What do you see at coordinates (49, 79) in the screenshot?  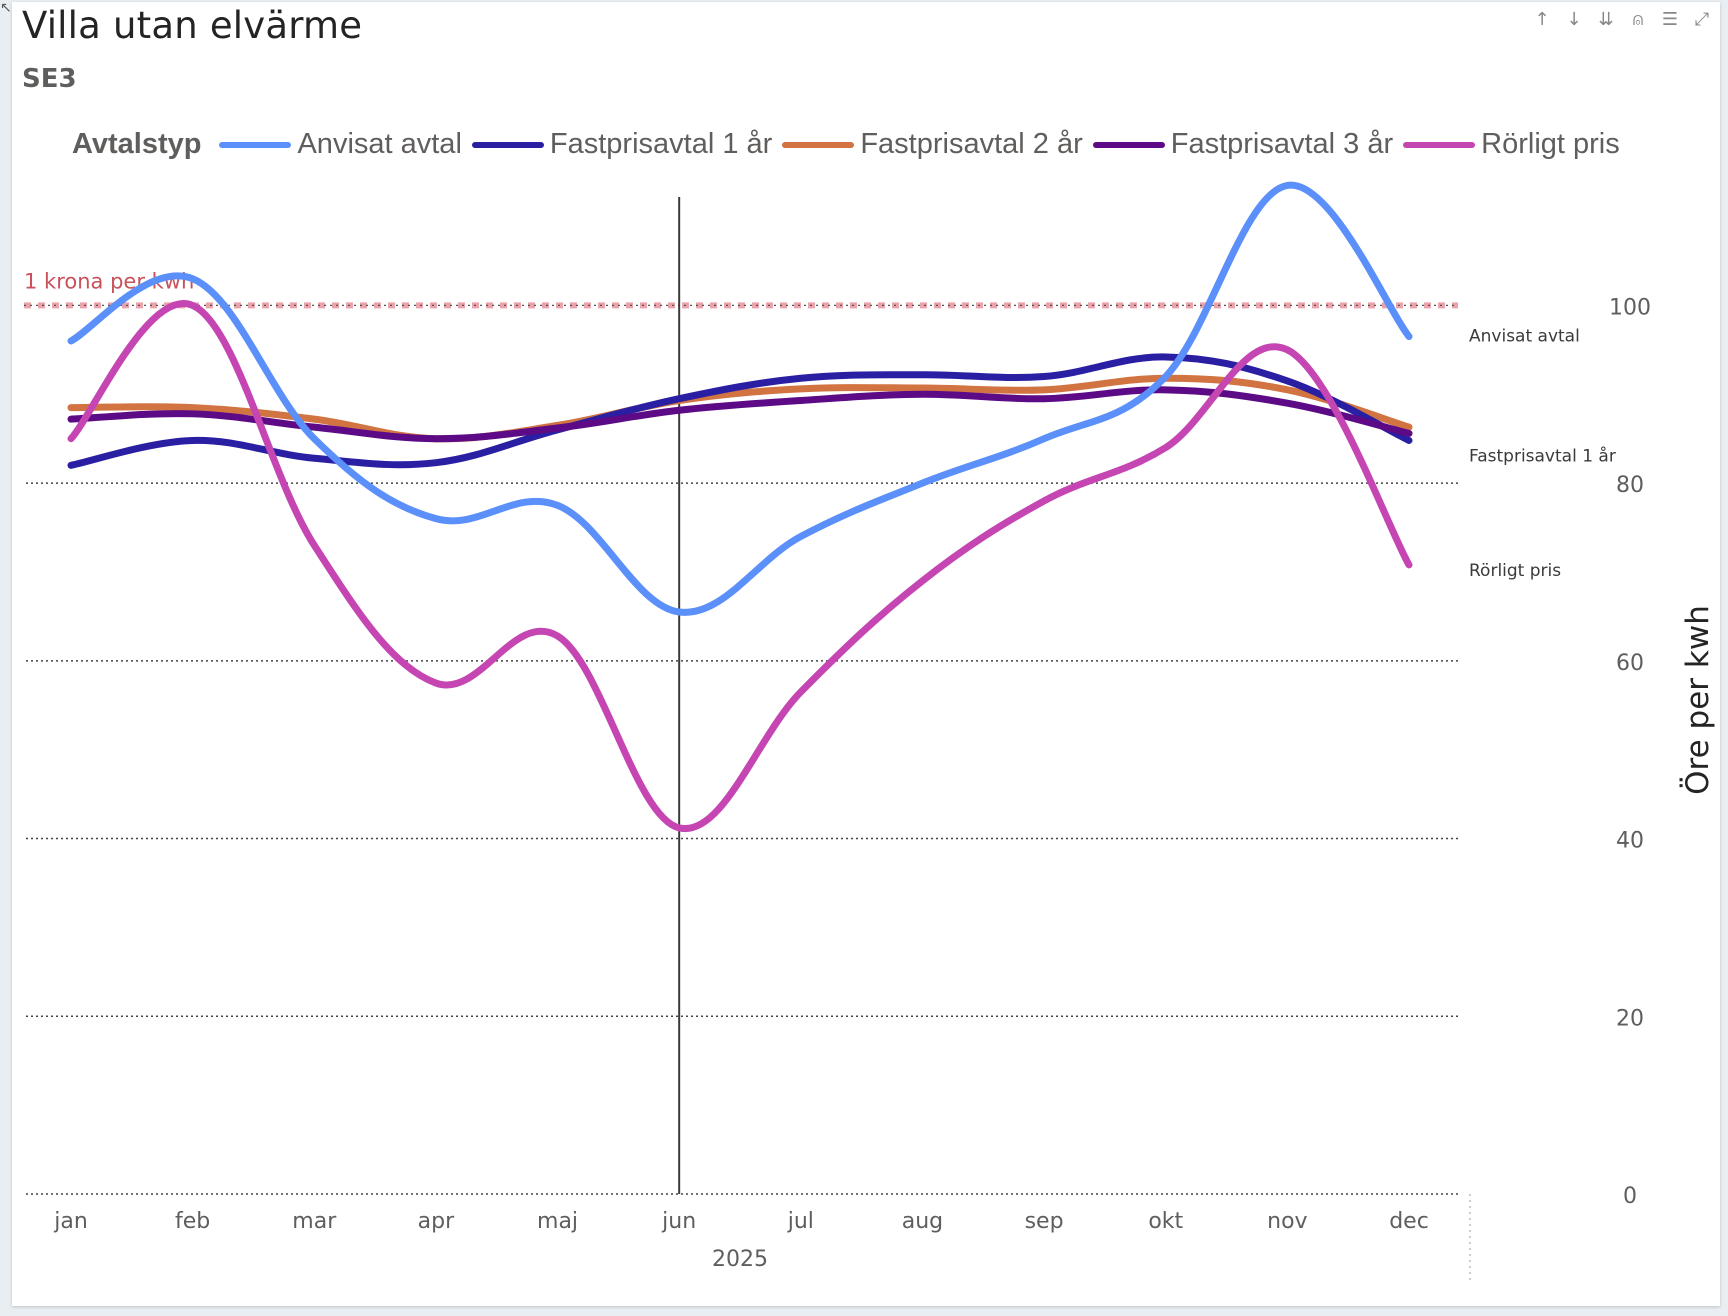 I see `chart-subtitle: SE3` at bounding box center [49, 79].